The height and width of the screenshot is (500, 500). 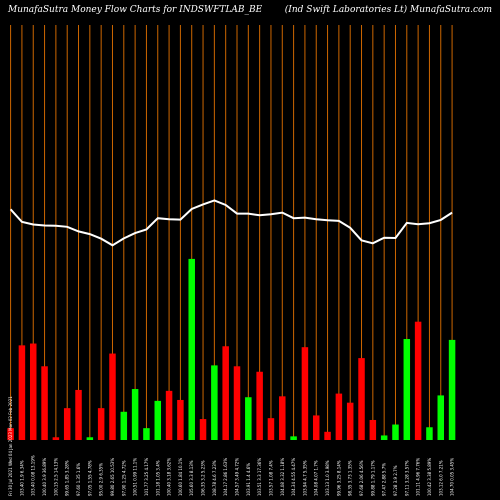 I want to click on x-axis-label: 103.40 1.9 6.34%, so click(x=21, y=478).